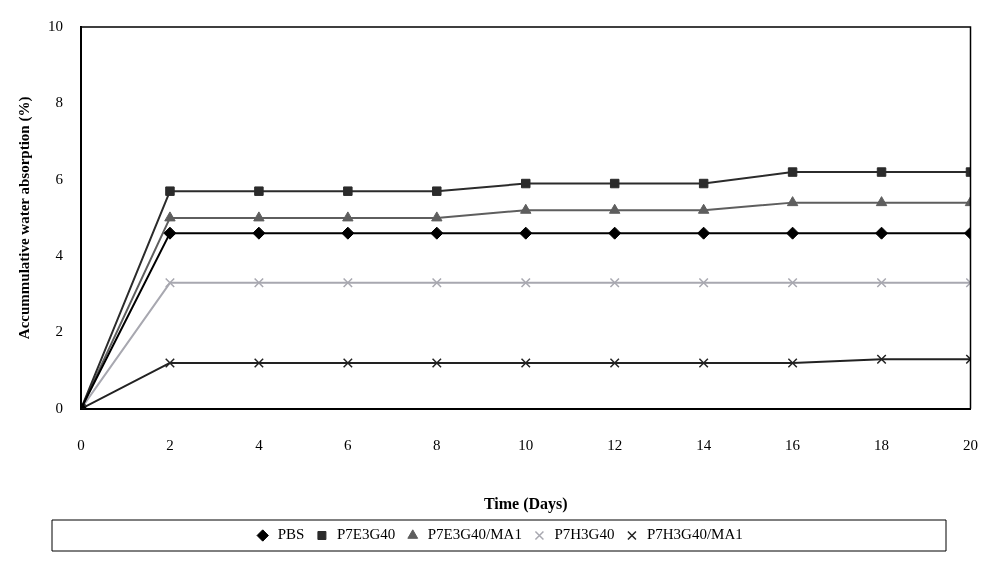  What do you see at coordinates (259, 444) in the screenshot?
I see `x-tick-label: 4` at bounding box center [259, 444].